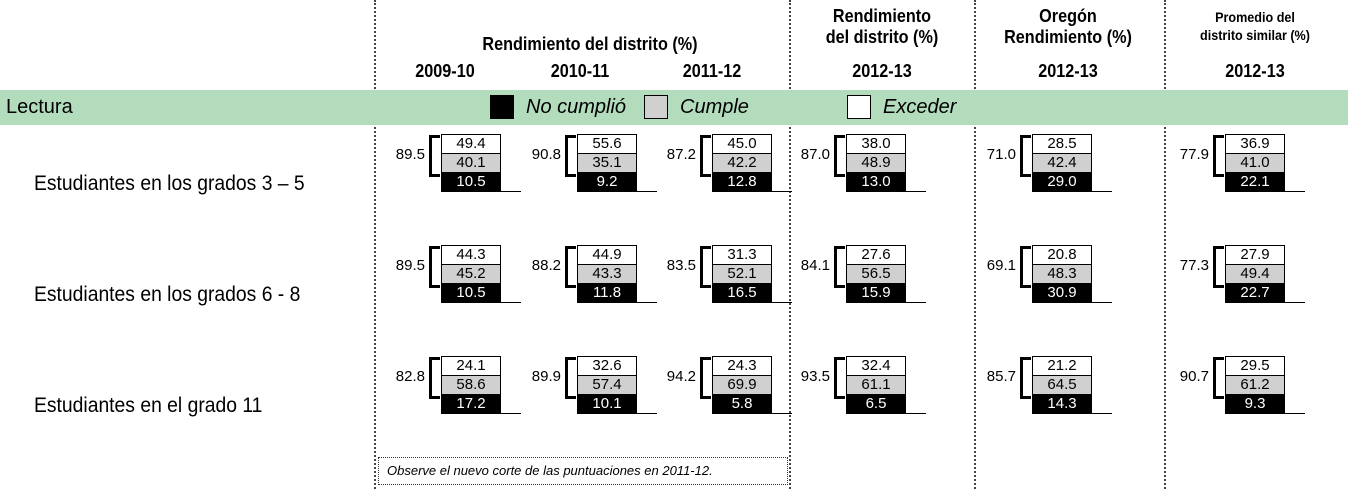  I want to click on column-title: Rendimiento, so click(882, 16).